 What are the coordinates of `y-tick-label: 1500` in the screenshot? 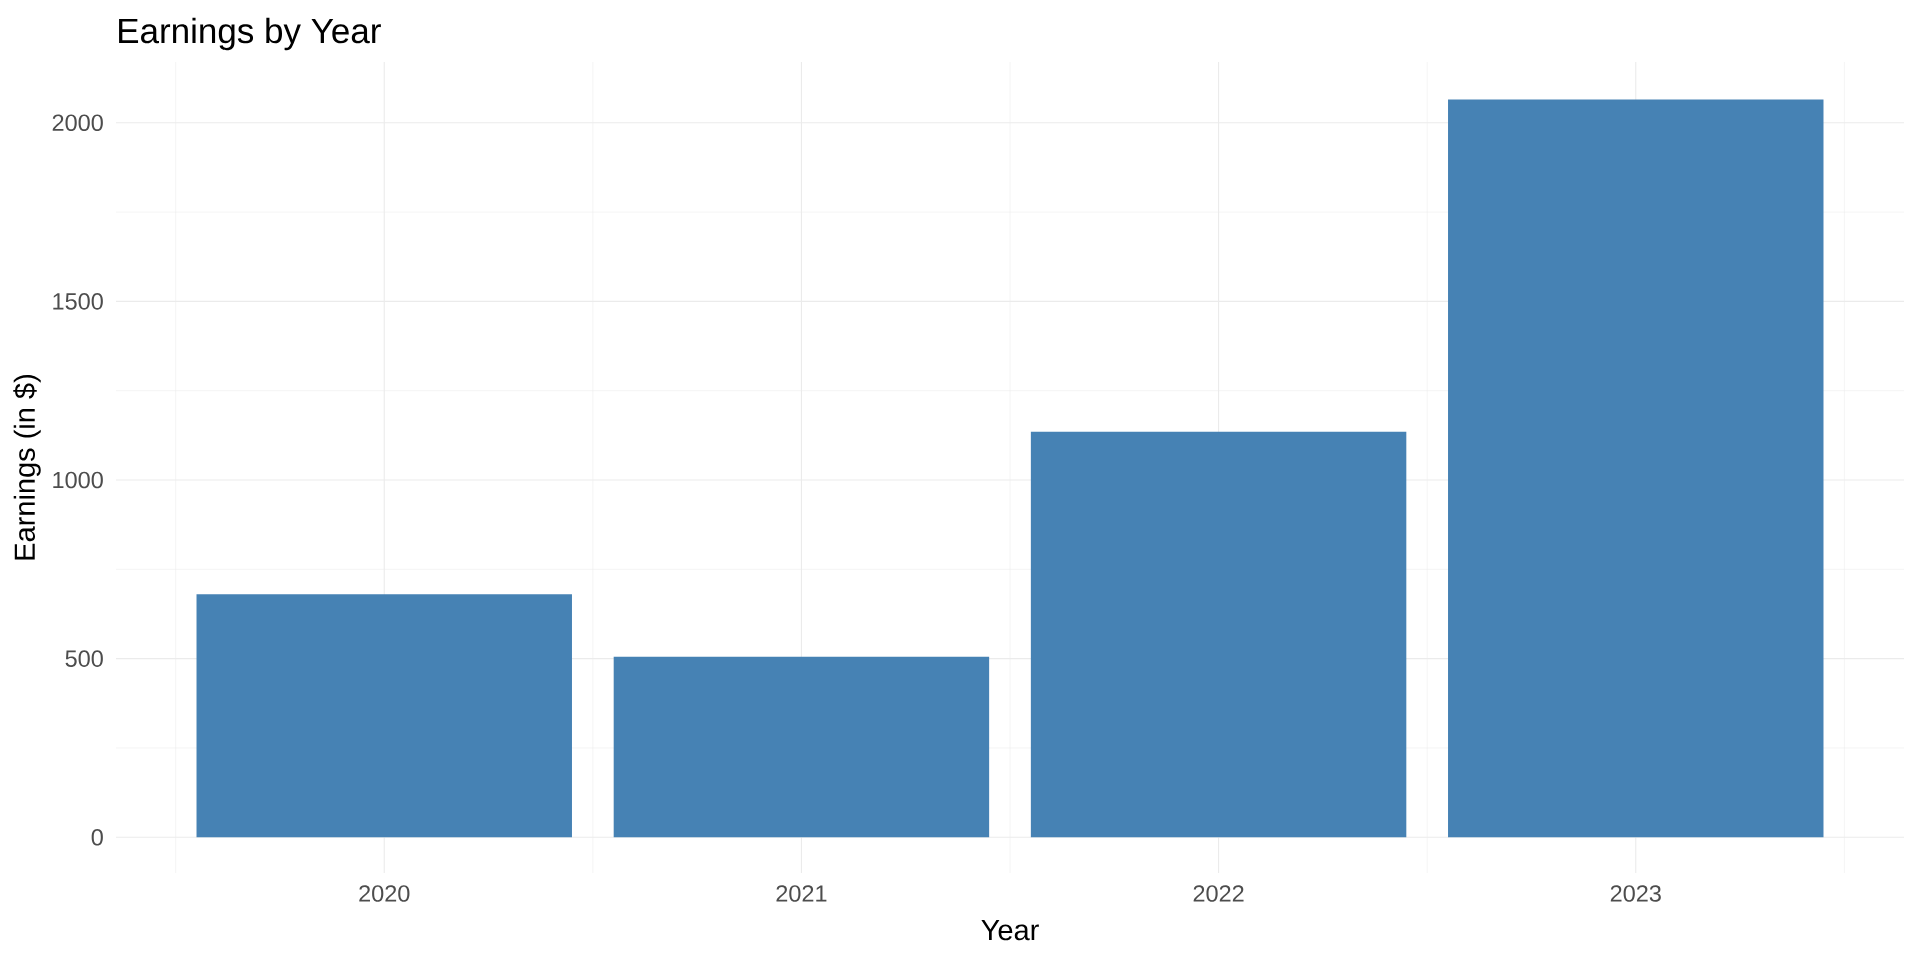 It's located at (78, 301).